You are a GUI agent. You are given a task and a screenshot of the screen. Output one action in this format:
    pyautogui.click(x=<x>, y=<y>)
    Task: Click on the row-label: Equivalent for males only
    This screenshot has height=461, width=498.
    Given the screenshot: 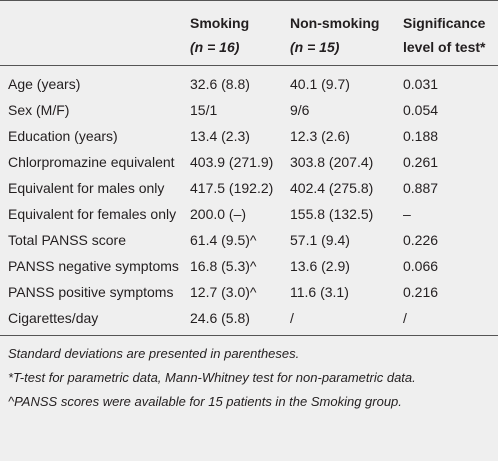 What is the action you would take?
    pyautogui.click(x=86, y=188)
    